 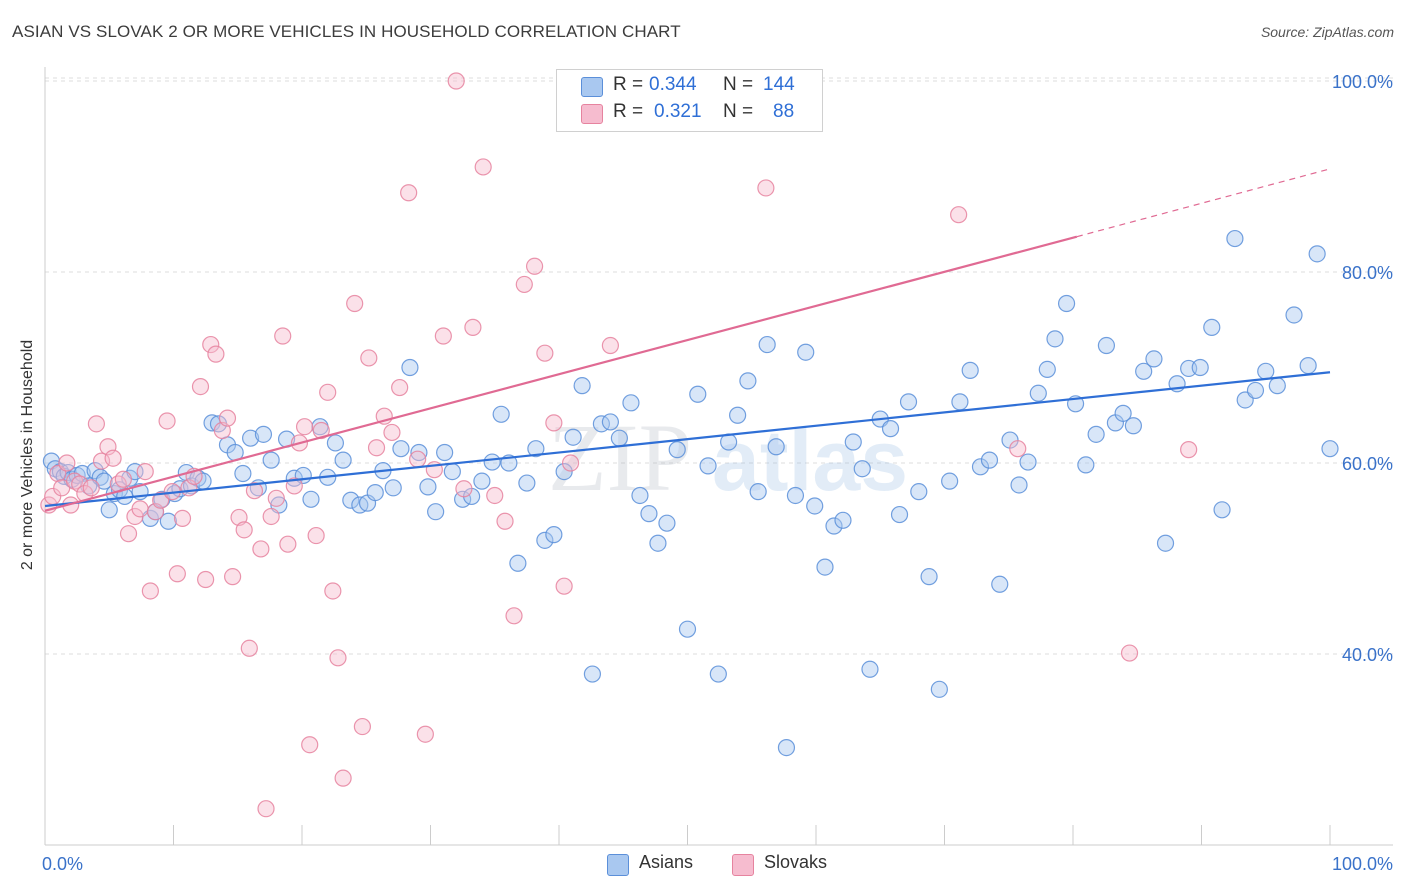 What do you see at coordinates (743, 865) in the screenshot?
I see `bottom-legend-swatch-slovaks` at bounding box center [743, 865].